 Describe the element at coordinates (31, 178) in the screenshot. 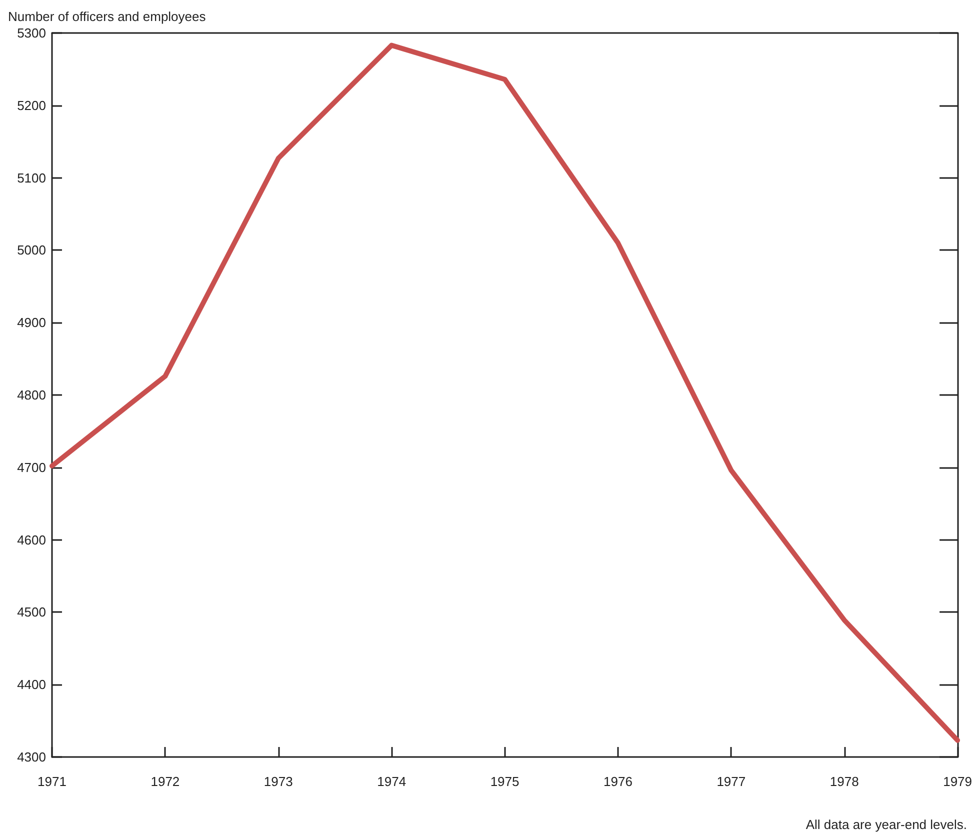

I see `y-tick-label: 5100` at that location.